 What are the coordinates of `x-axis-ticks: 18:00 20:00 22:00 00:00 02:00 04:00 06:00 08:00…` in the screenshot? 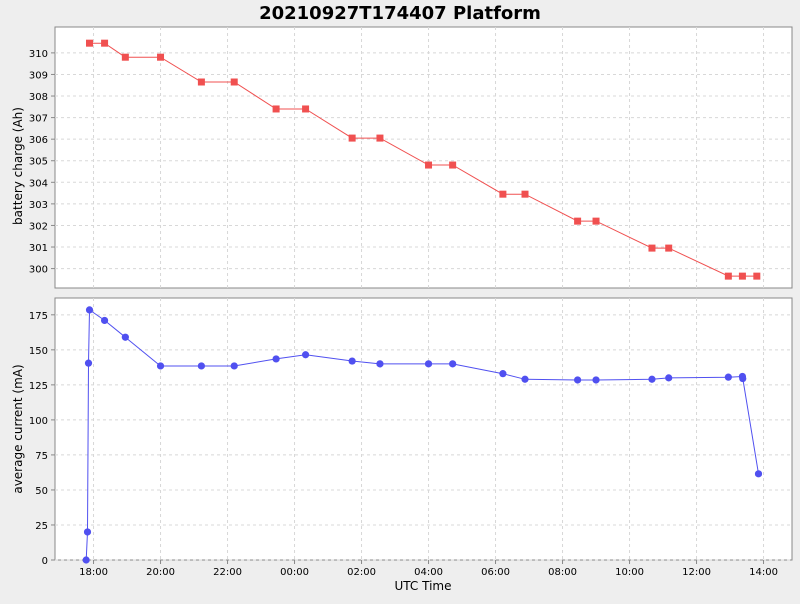 It's located at (428, 569).